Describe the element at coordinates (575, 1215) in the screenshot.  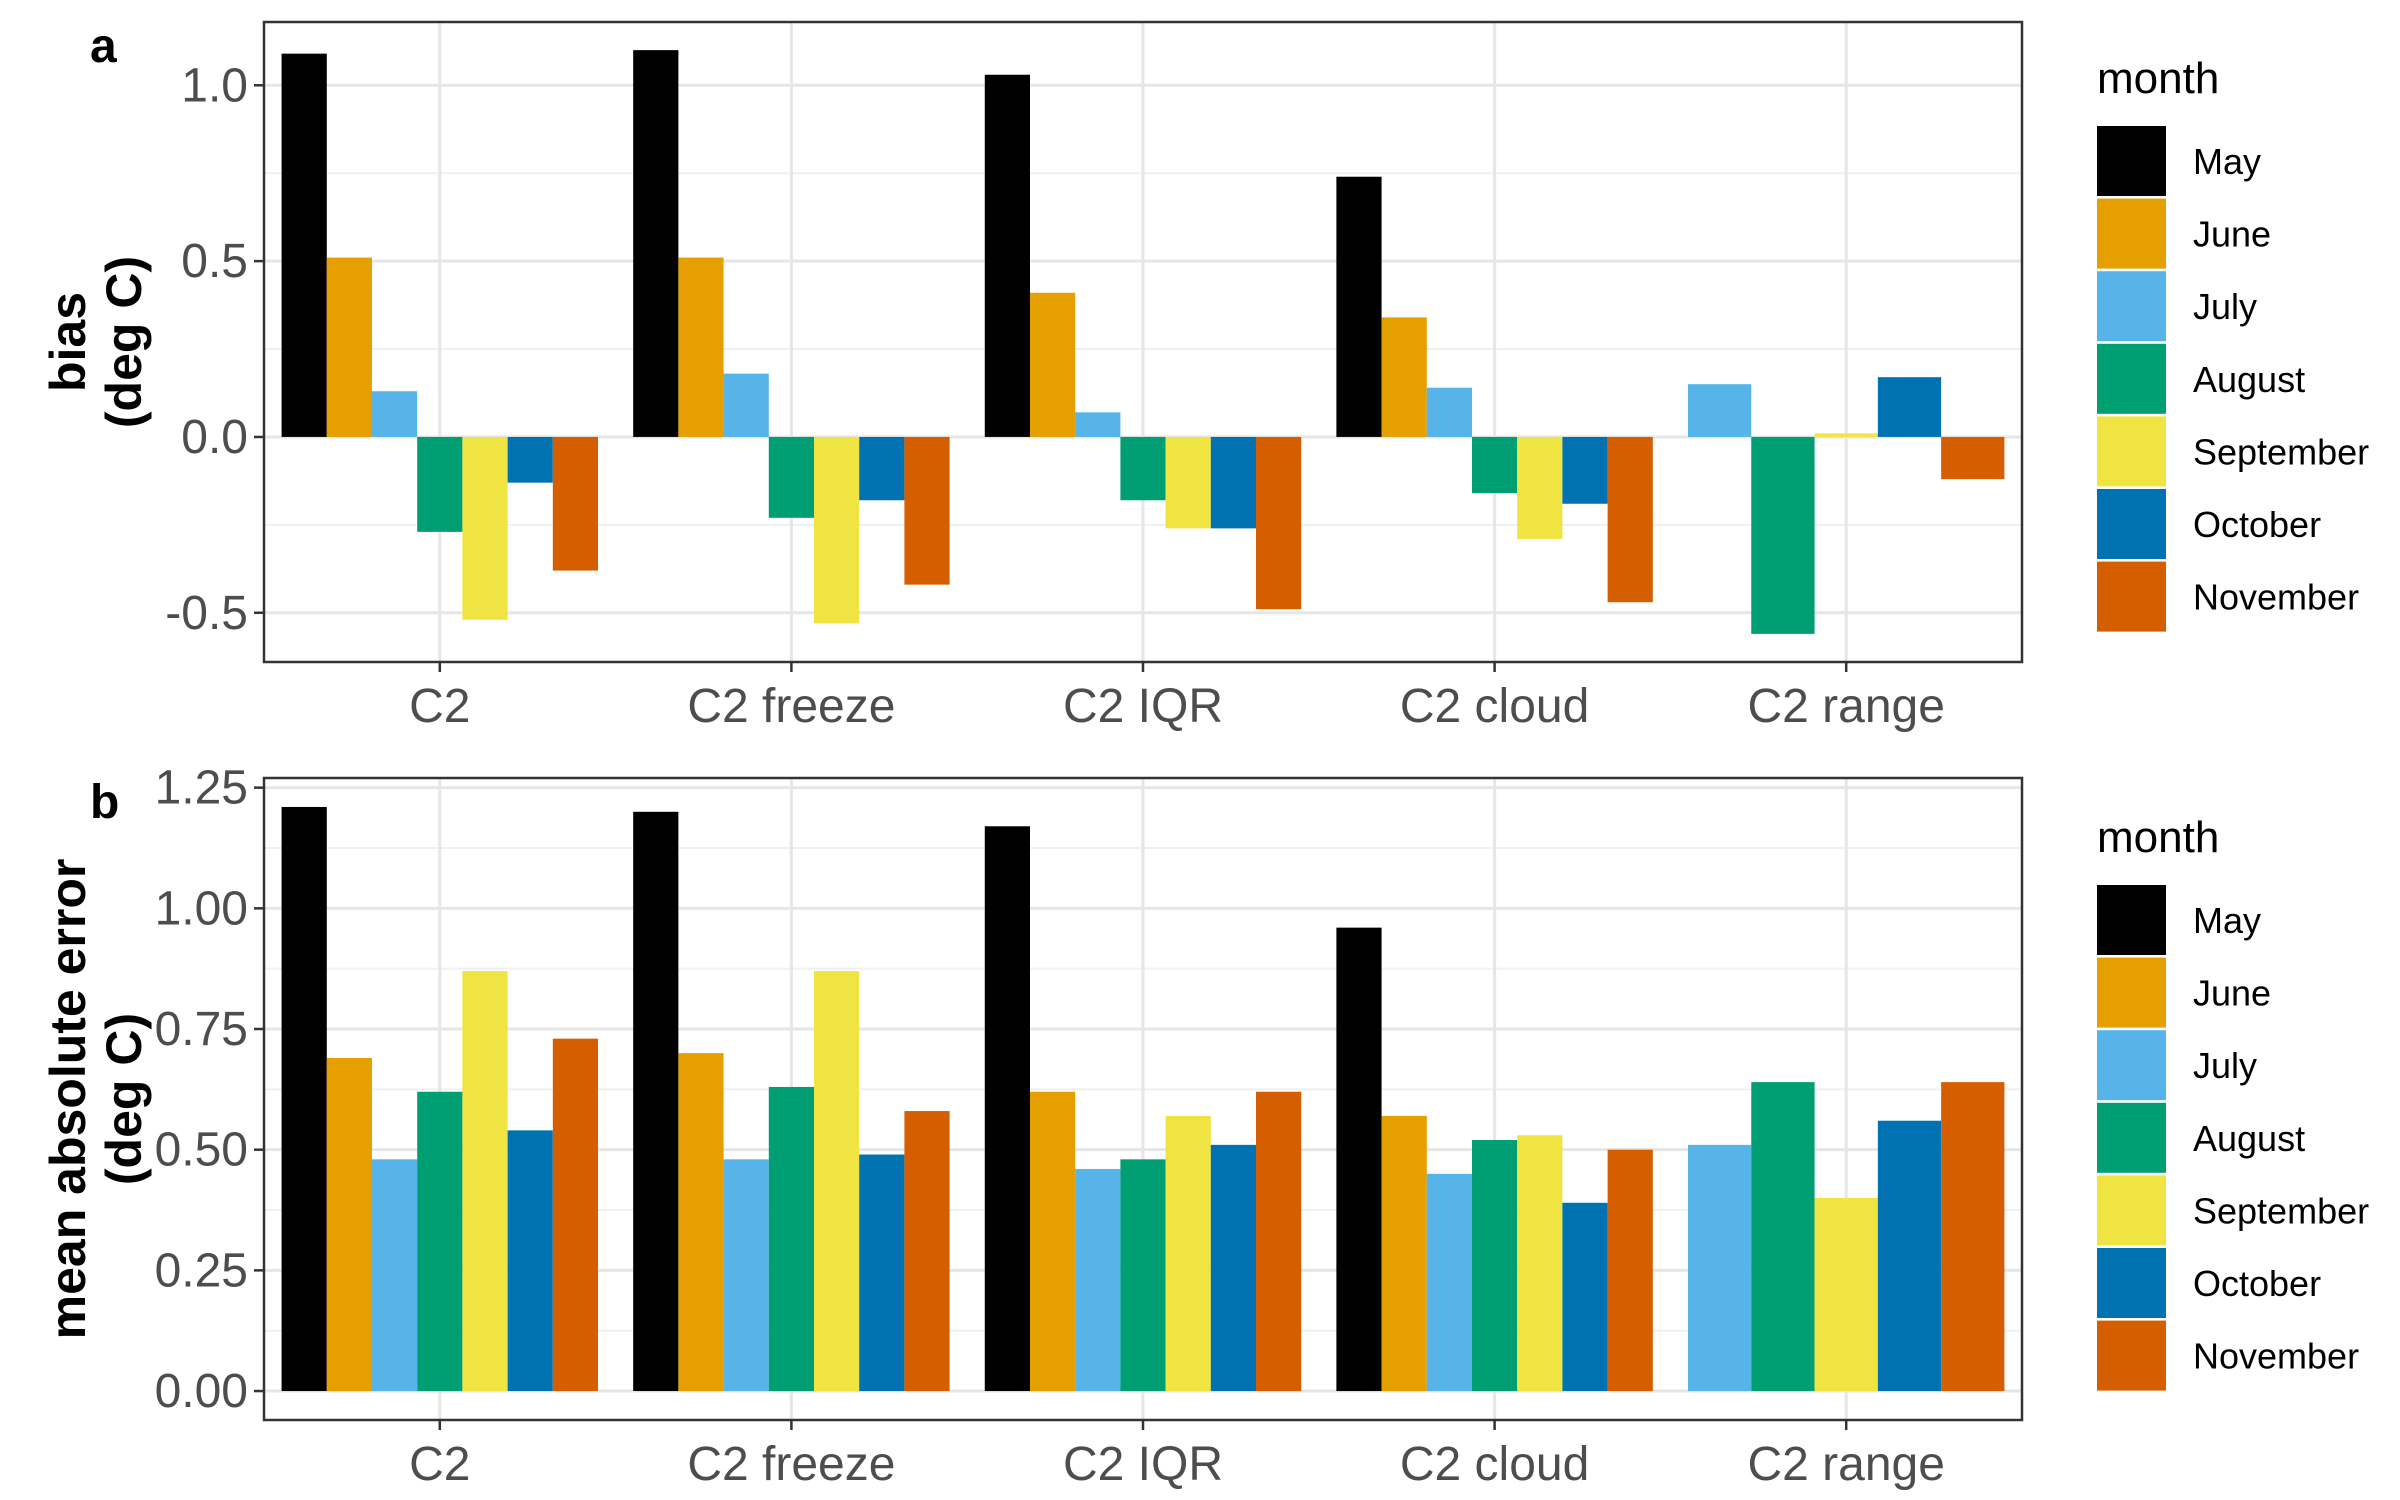
I see `bar-november-c2` at that location.